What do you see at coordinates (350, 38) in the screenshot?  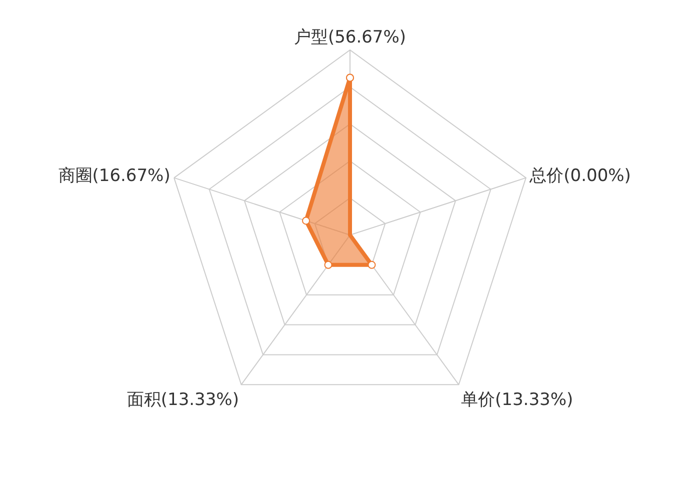 I see `spoke-label: 户型(56.67%)` at bounding box center [350, 38].